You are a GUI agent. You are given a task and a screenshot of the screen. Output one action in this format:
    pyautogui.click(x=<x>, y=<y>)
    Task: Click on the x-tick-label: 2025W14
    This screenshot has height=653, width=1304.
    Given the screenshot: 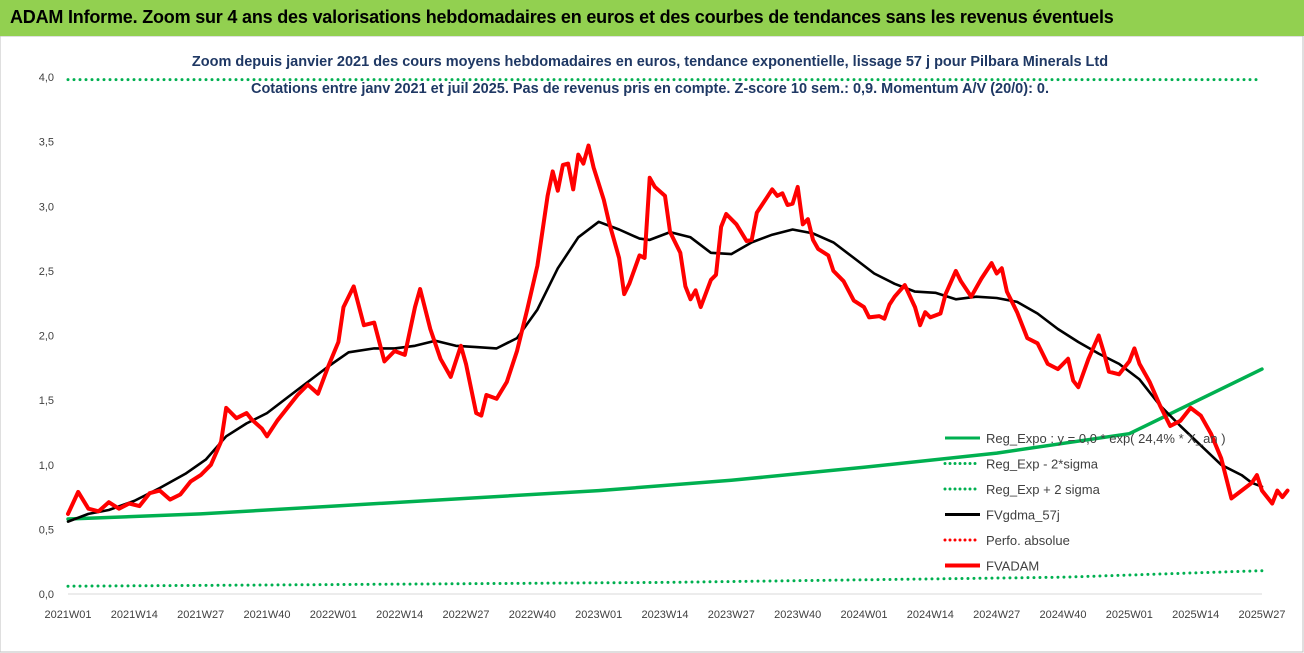 What is the action you would take?
    pyautogui.click(x=1195, y=615)
    